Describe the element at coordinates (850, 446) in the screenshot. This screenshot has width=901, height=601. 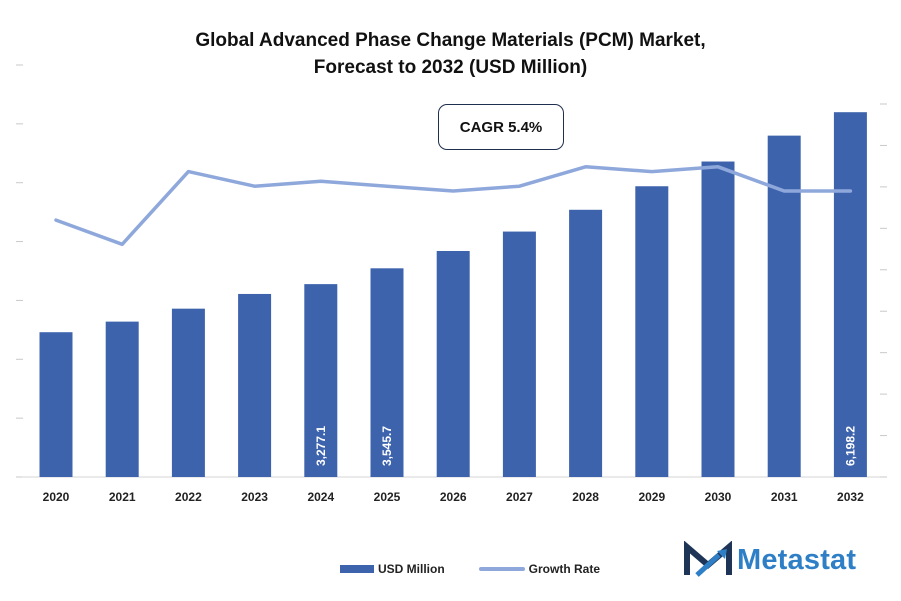
I see `data-label-2032: 6,198.2` at that location.